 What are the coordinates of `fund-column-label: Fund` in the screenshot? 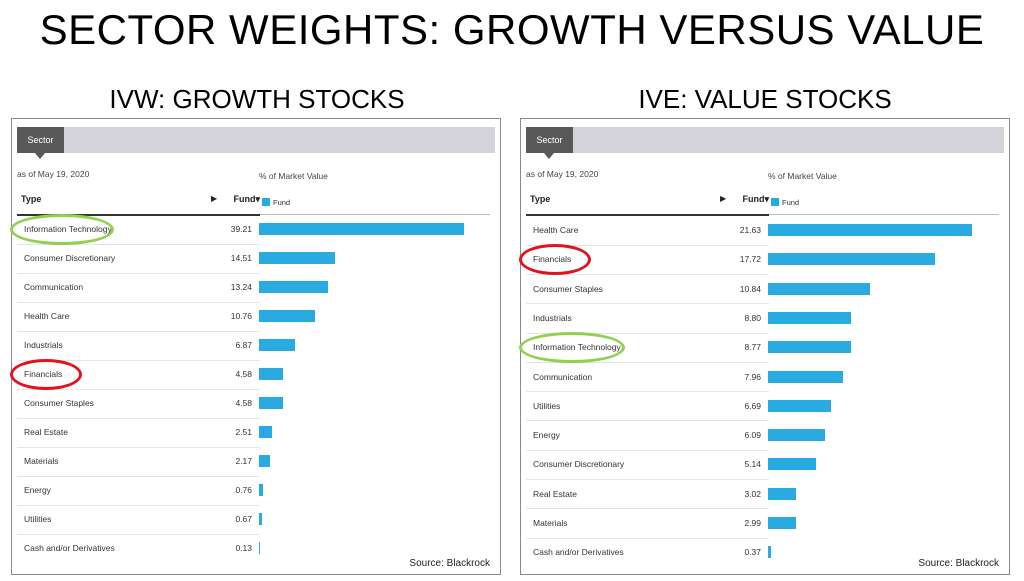 It's located at (244, 199).